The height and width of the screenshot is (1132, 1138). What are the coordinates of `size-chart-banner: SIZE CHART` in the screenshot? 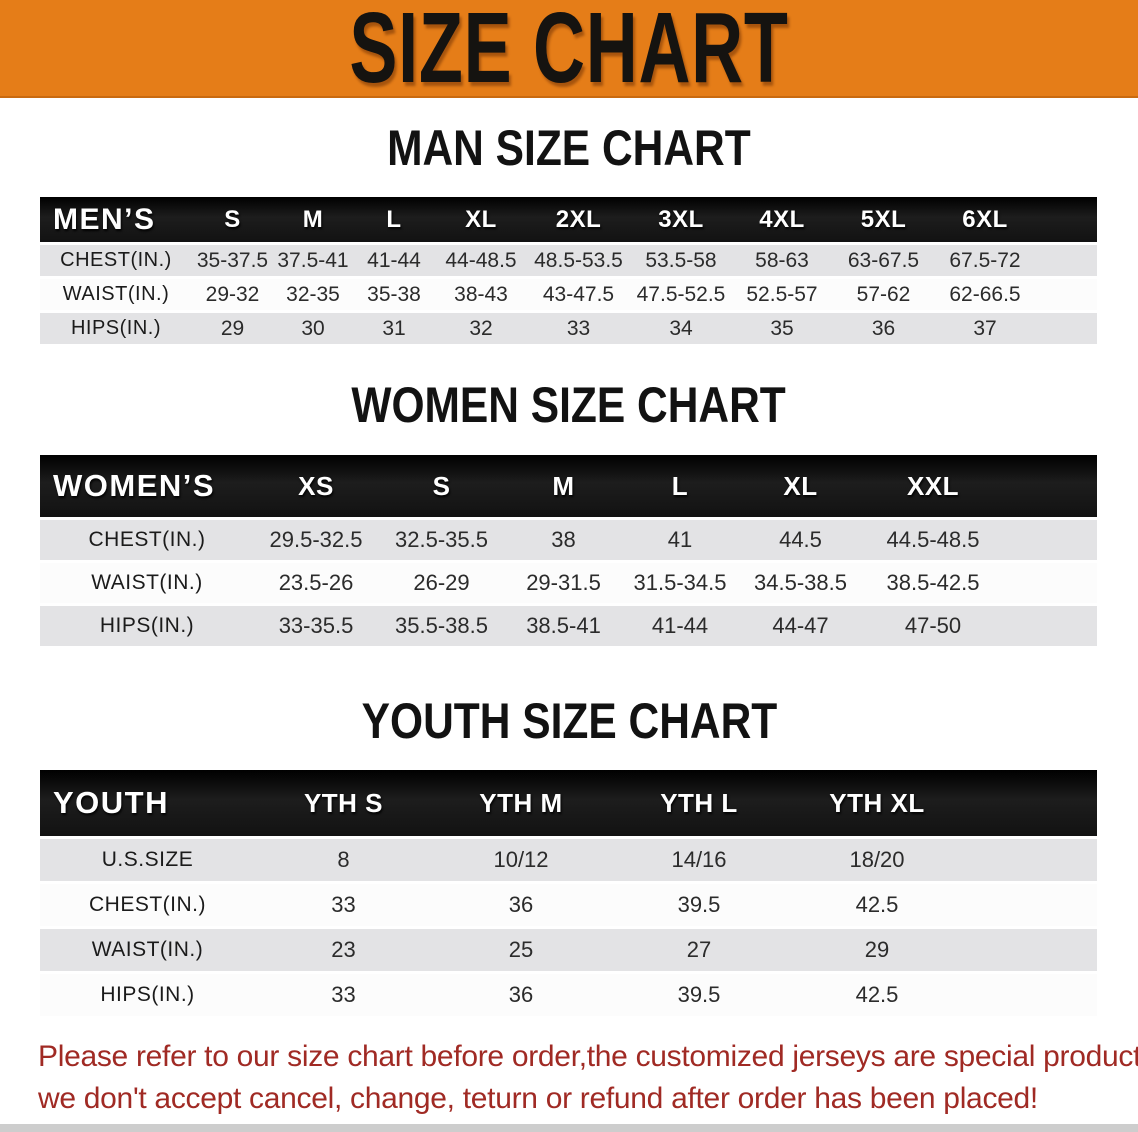 It's located at (569, 49).